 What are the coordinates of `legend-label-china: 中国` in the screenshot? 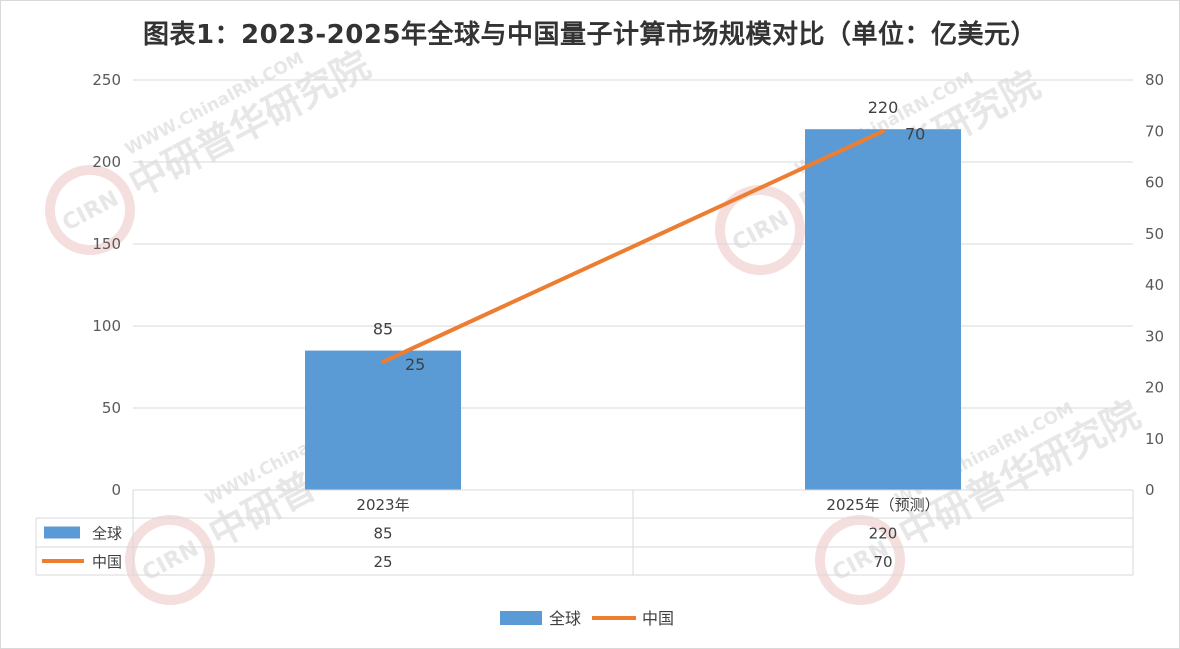 It's located at (658, 618).